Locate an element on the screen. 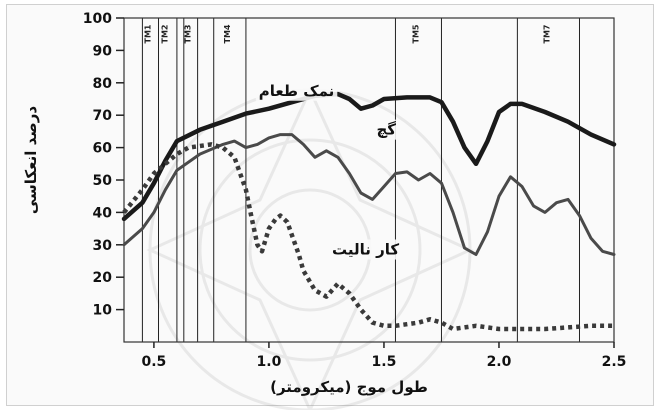  y-tick-label-20: 20 is located at coordinates (103, 278).